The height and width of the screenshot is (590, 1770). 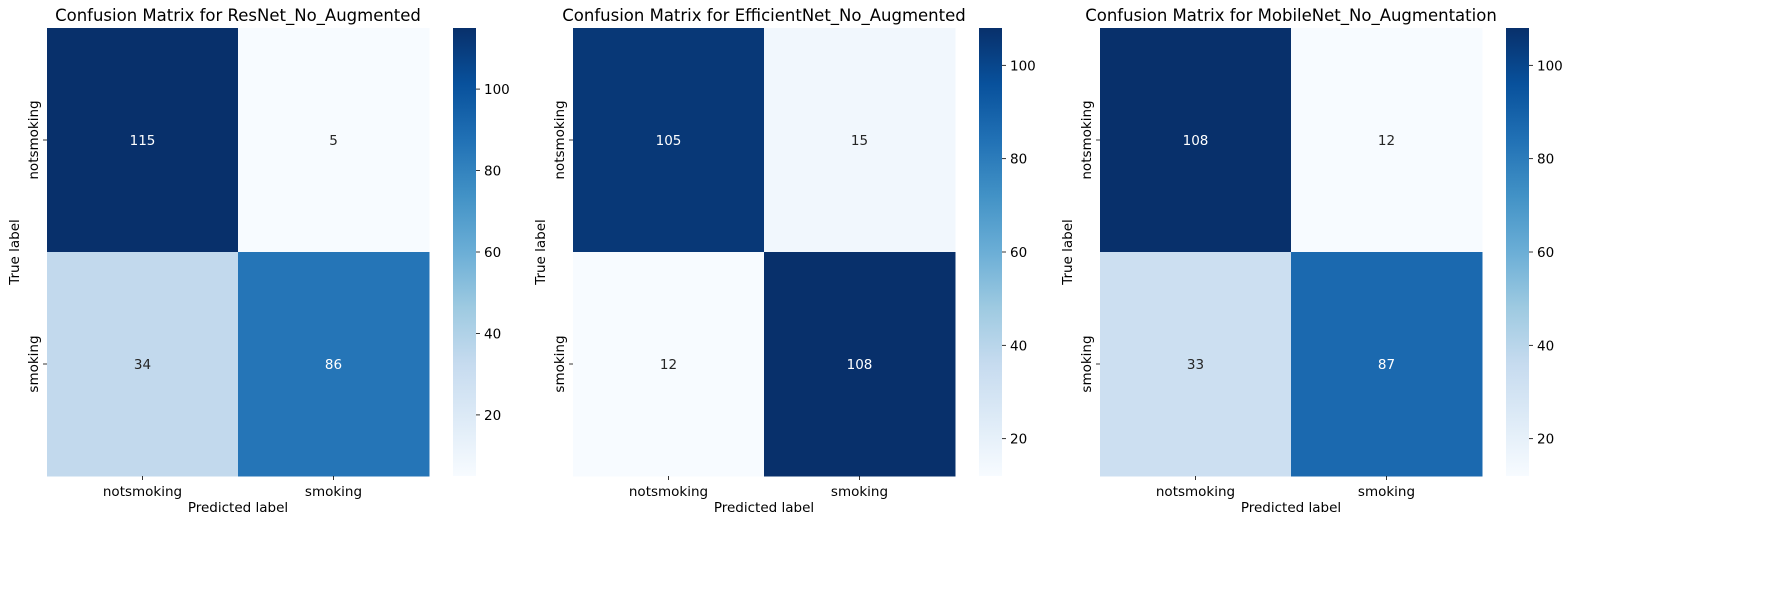 I want to click on cell-value-label: 115, so click(x=143, y=141).